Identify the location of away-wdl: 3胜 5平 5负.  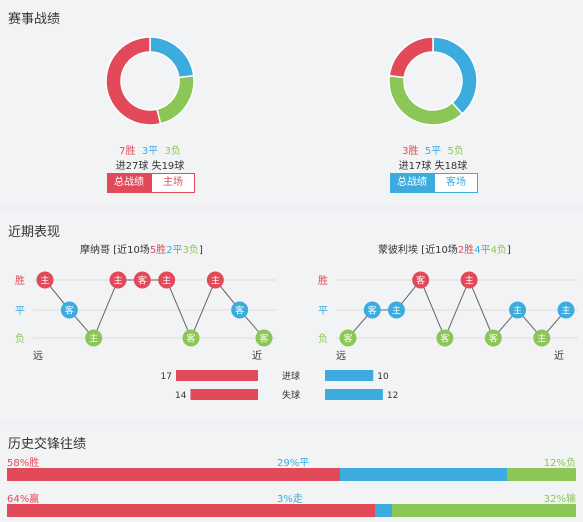
(433, 149).